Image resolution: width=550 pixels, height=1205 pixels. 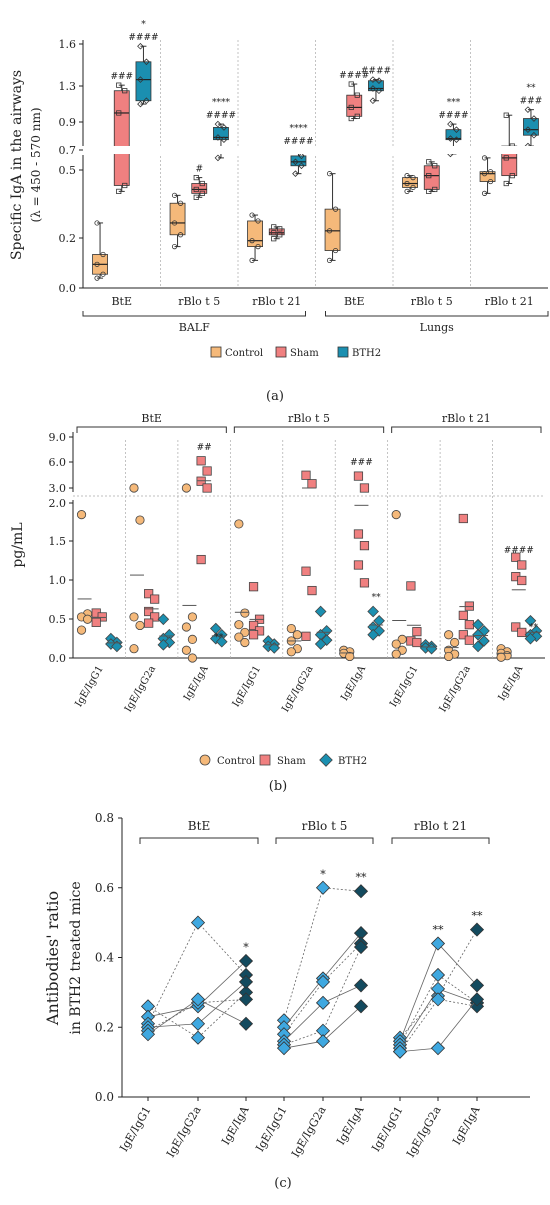 I want to click on x-tick-label: IgE/IgG1, so click(x=404, y=686).